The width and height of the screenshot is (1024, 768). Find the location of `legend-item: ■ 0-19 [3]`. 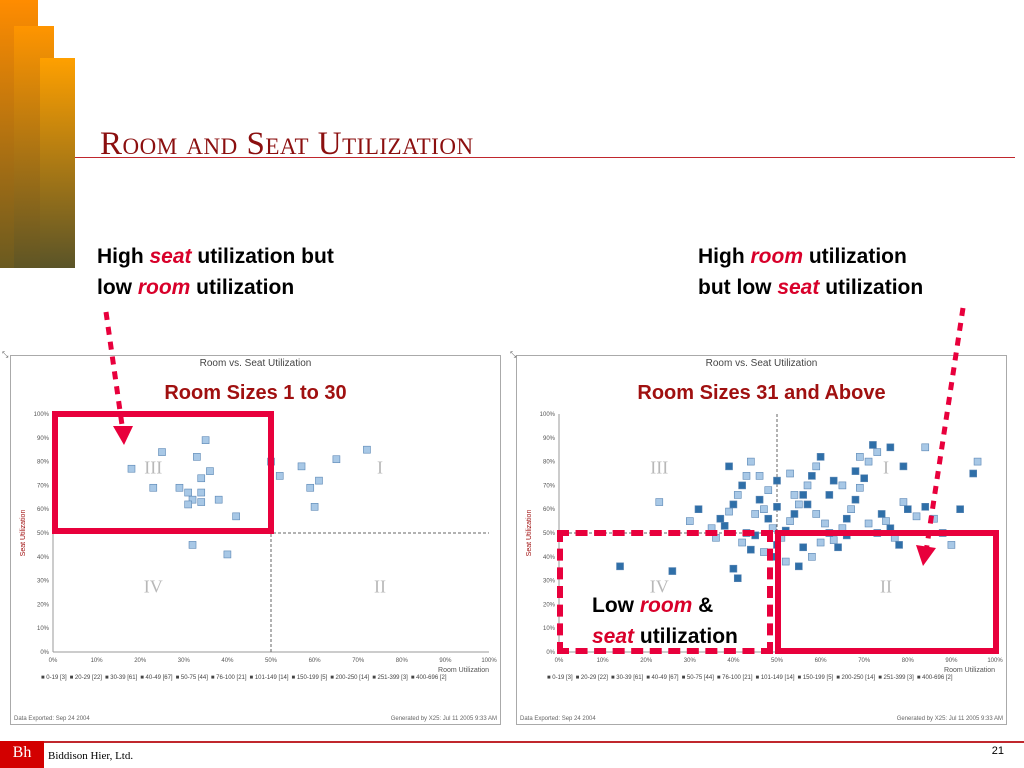

legend-item: ■ 0-19 [3] is located at coordinates (560, 678).